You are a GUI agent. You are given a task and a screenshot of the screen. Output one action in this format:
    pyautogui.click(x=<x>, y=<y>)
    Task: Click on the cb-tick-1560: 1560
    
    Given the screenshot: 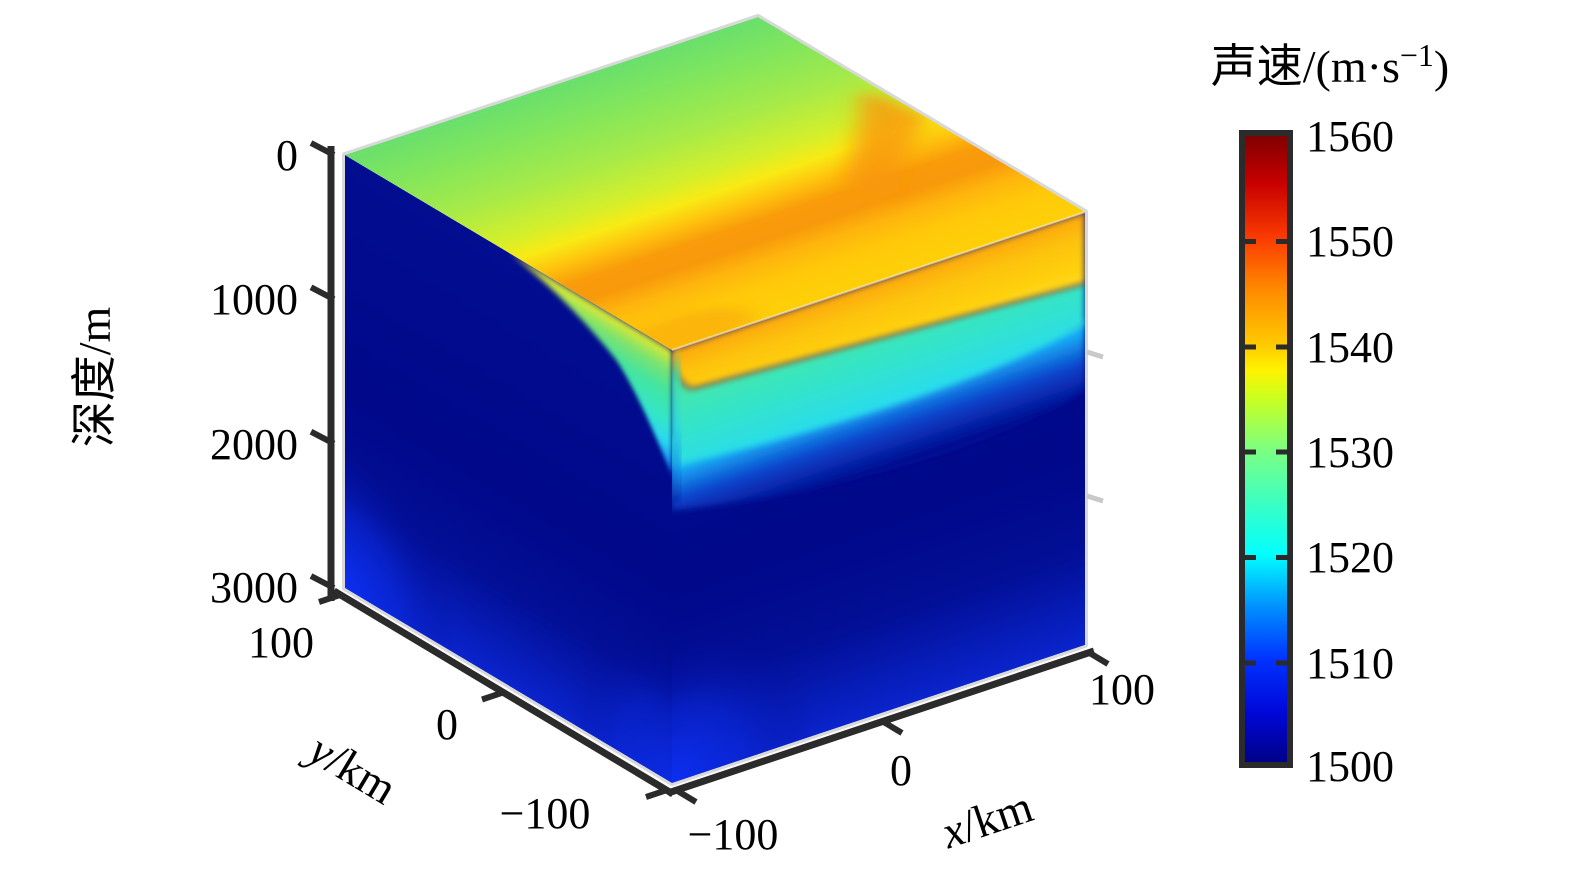 What is the action you would take?
    pyautogui.click(x=1350, y=136)
    